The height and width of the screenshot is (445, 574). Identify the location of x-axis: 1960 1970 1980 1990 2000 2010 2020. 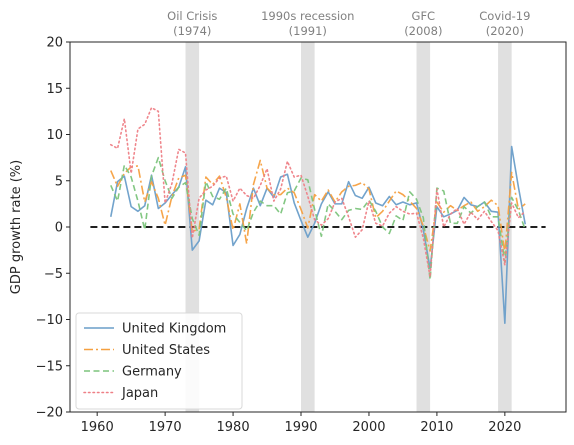
(301, 423).